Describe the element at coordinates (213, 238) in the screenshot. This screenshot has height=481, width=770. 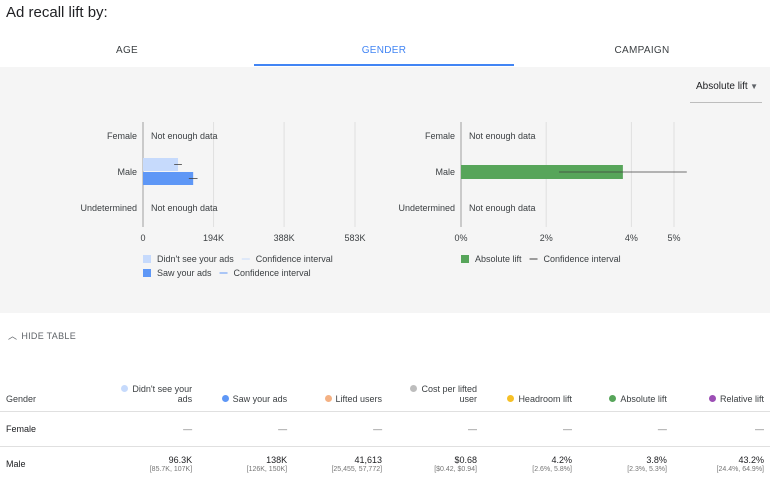
I see `x-tick-label: 194K` at that location.